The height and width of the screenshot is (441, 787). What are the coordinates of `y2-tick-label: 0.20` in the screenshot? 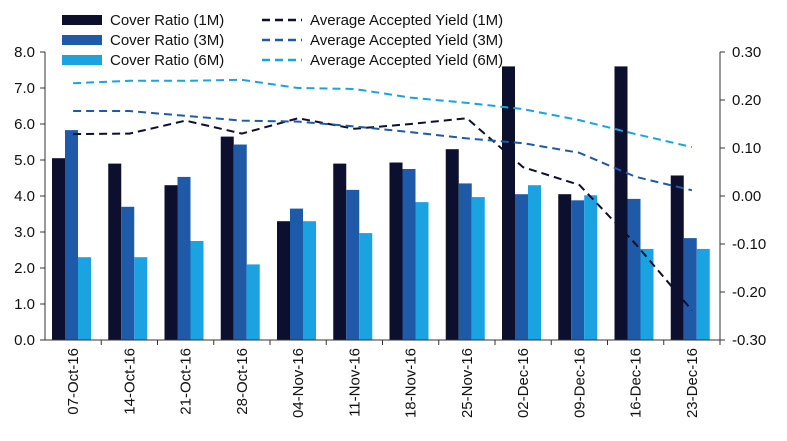 It's located at (746, 100).